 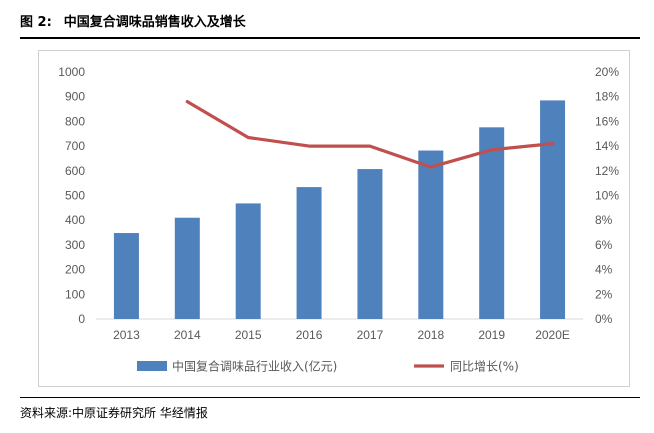 What do you see at coordinates (75, 245) in the screenshot?
I see `y-left-tick-label: 300` at bounding box center [75, 245].